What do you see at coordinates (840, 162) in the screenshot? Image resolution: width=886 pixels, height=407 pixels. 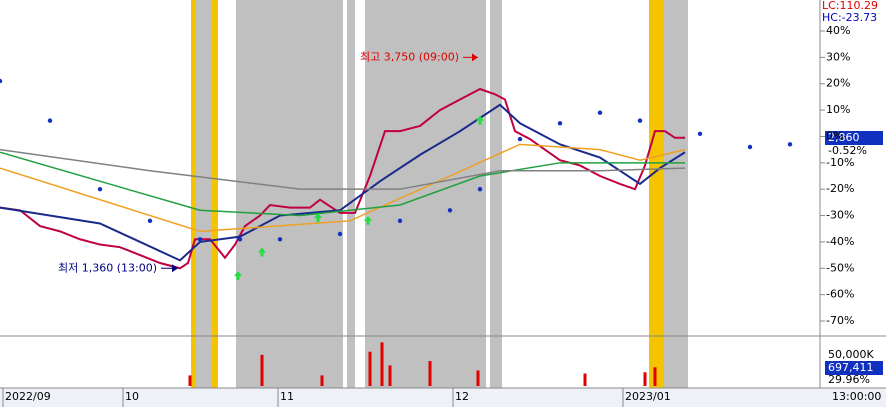 I see `y-tick-label: -10%` at bounding box center [840, 162].